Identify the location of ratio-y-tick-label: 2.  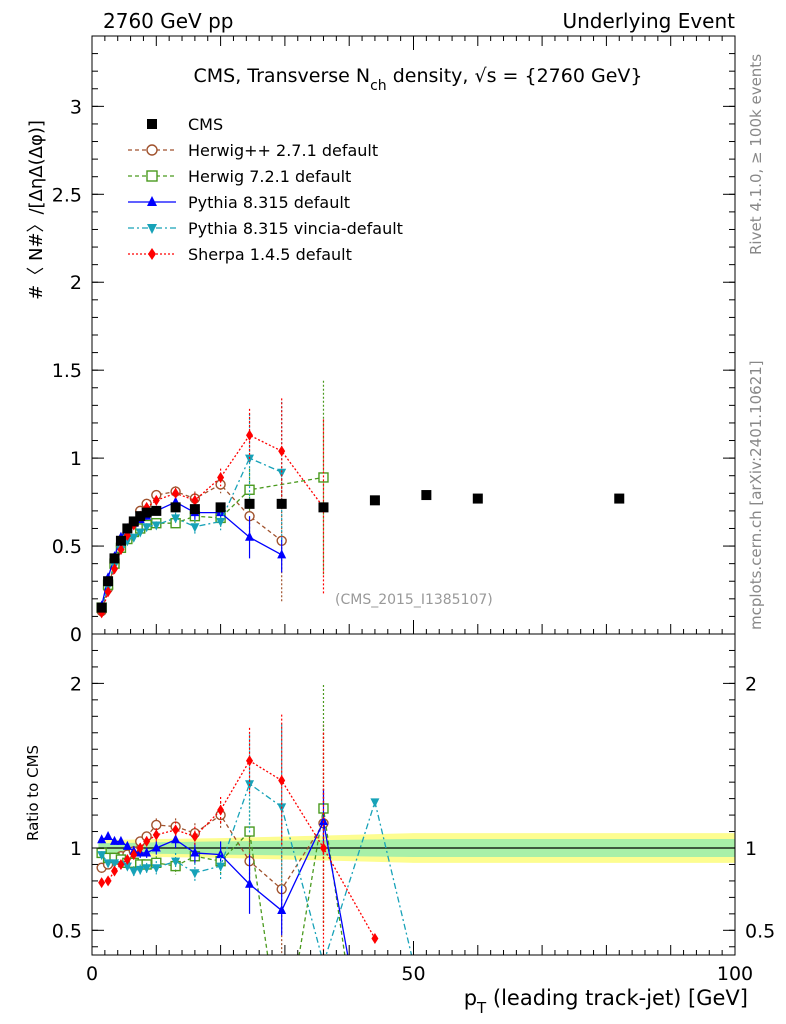
(76, 684).